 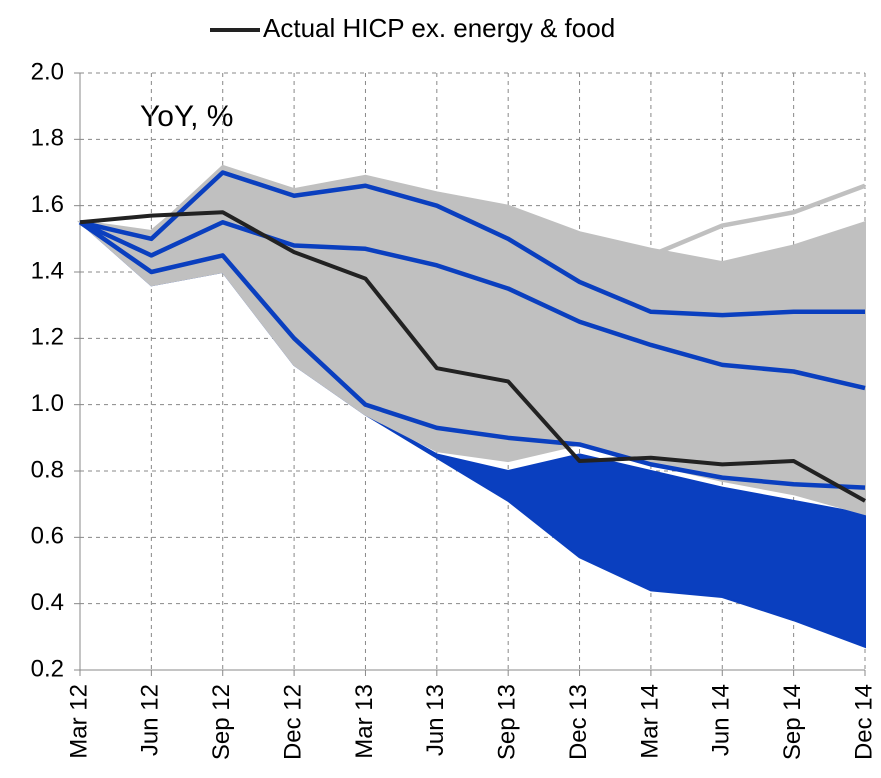 What do you see at coordinates (47, 138) in the screenshot?
I see `y-tick-label: 1.8` at bounding box center [47, 138].